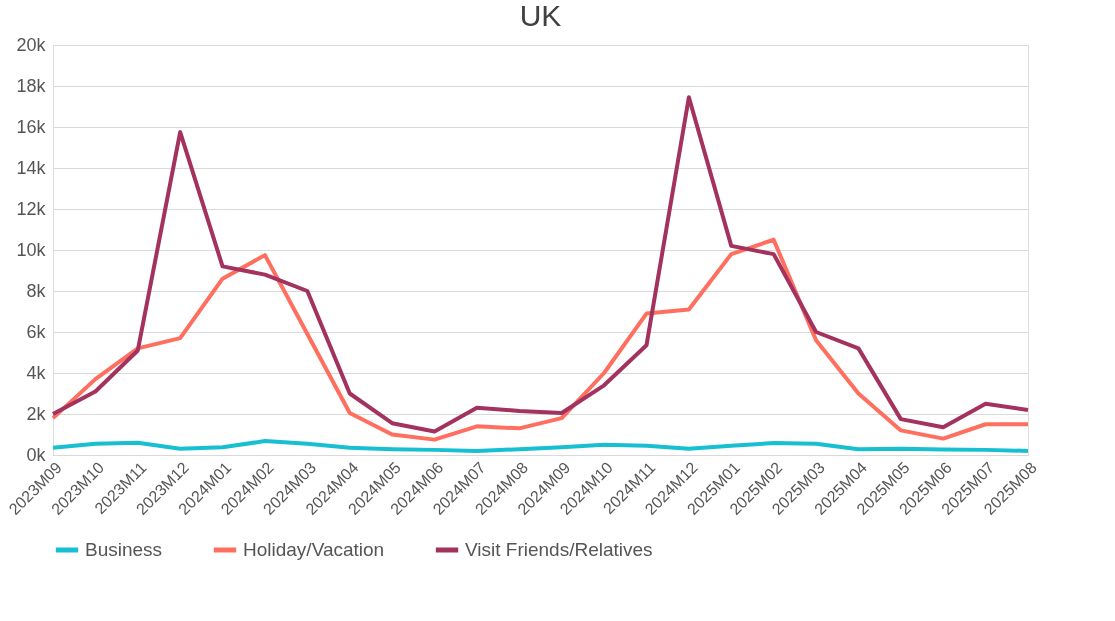  What do you see at coordinates (31, 249) in the screenshot?
I see `y-tick-label: 10k` at bounding box center [31, 249].